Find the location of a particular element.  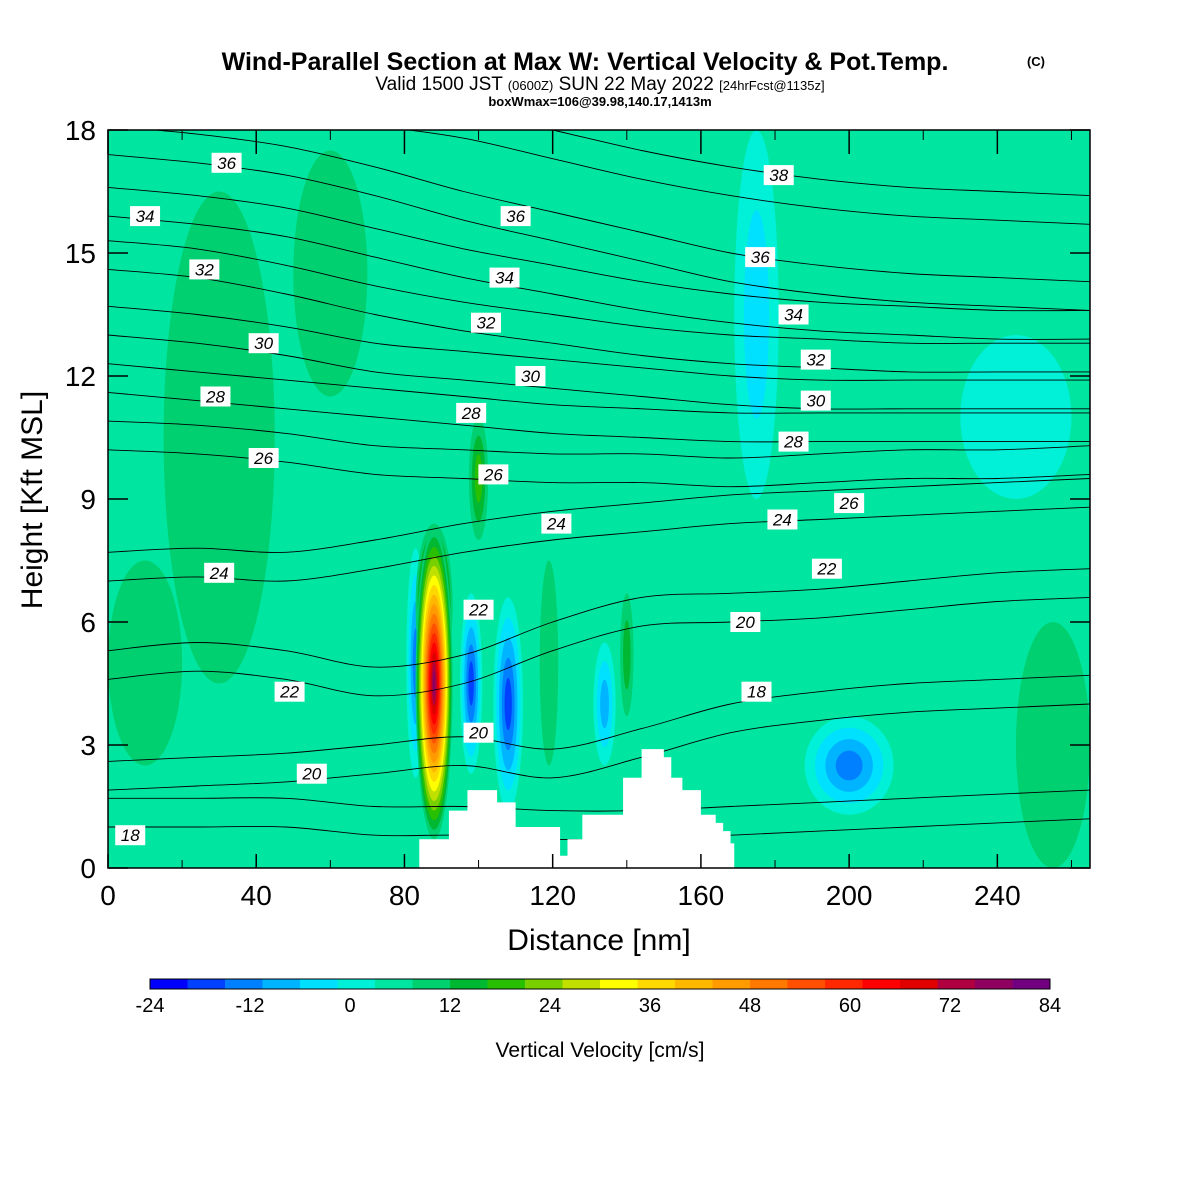

theta-contour-18-half is located at coordinates (599, 800).